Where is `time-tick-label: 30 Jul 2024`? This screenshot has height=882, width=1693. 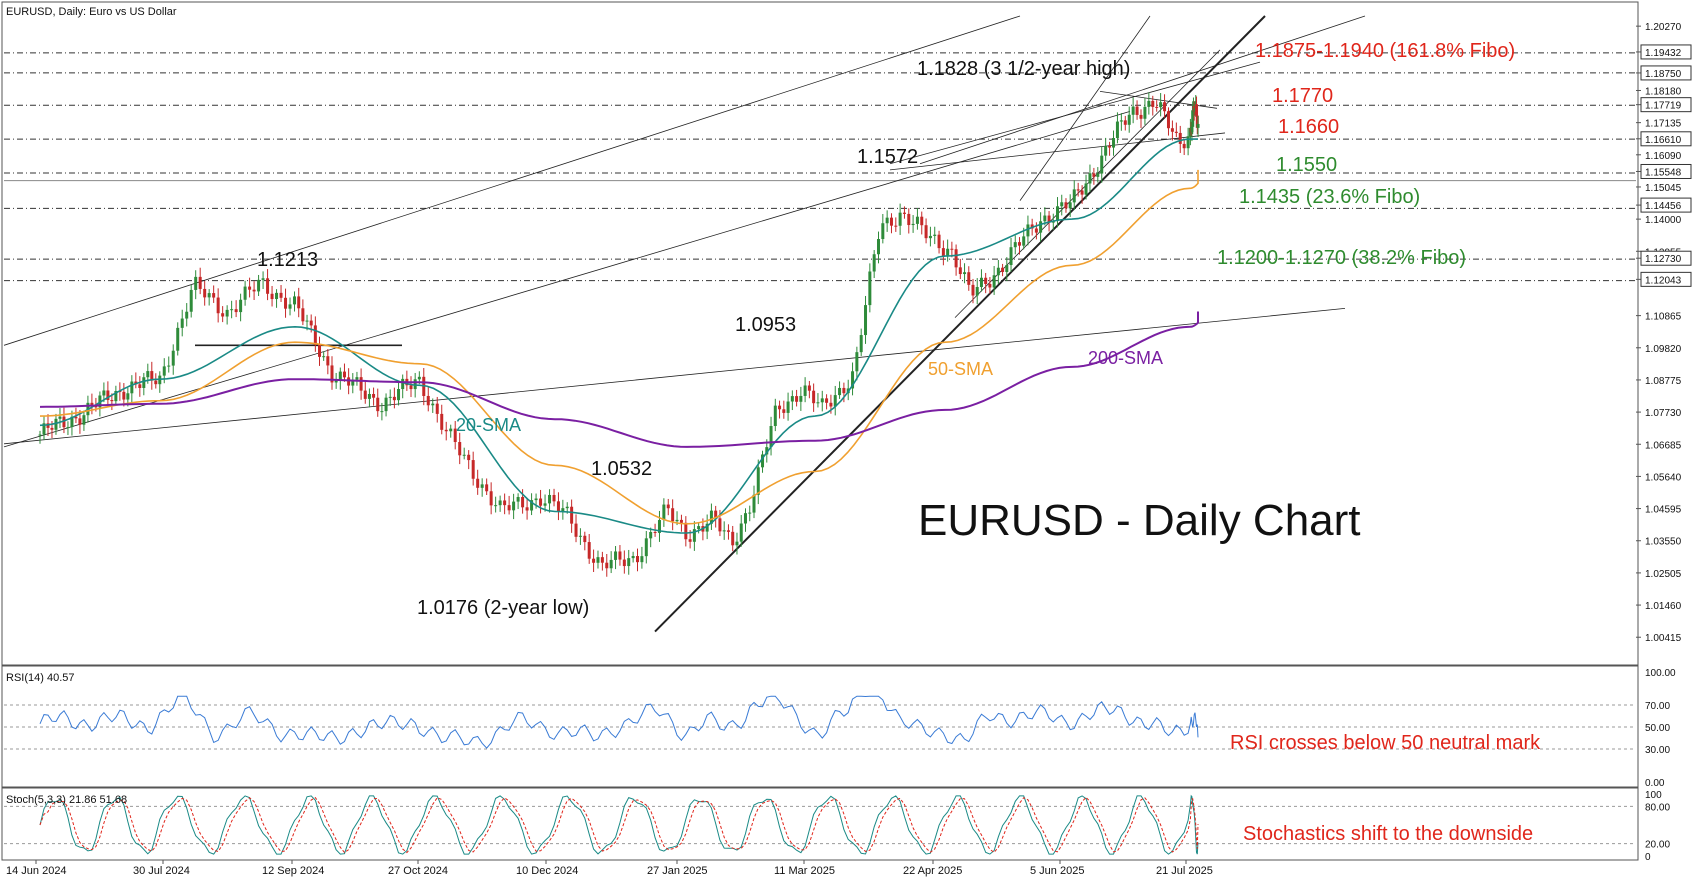 time-tick-label: 30 Jul 2024 is located at coordinates (161, 871).